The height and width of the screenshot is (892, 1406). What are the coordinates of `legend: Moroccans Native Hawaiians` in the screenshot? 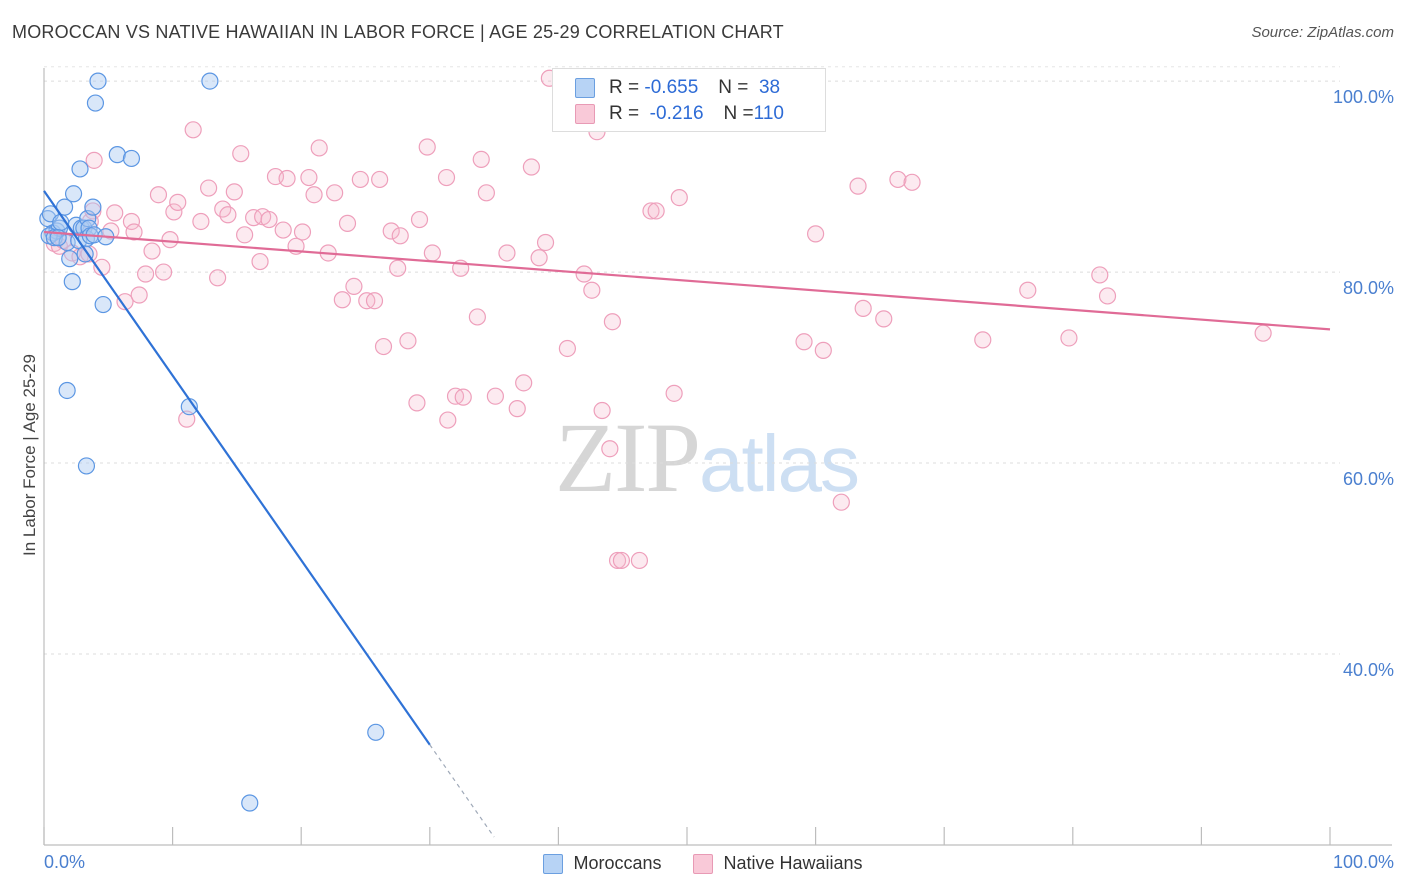 It's located at (703, 863).